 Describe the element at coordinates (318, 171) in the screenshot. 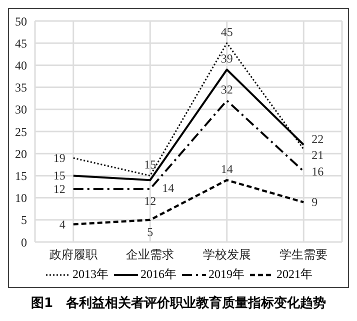

I see `data-label: 16` at that location.